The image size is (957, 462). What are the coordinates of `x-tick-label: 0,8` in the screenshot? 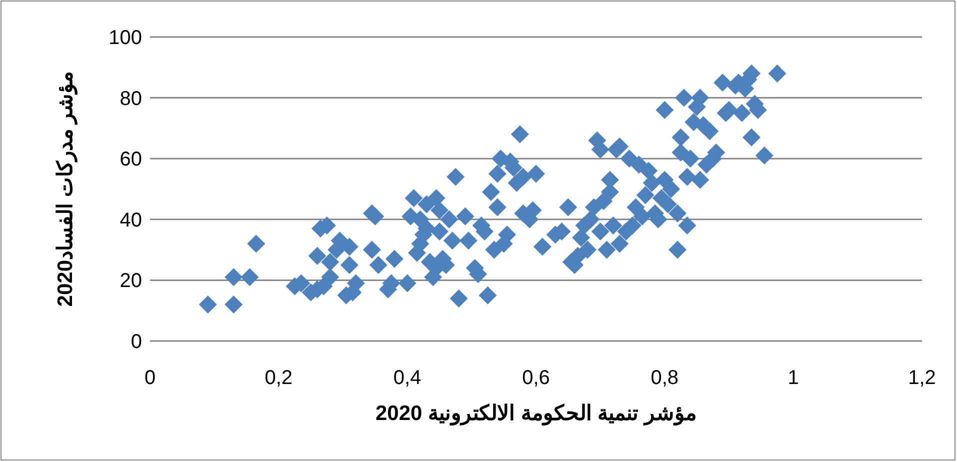 It's located at (664, 378).